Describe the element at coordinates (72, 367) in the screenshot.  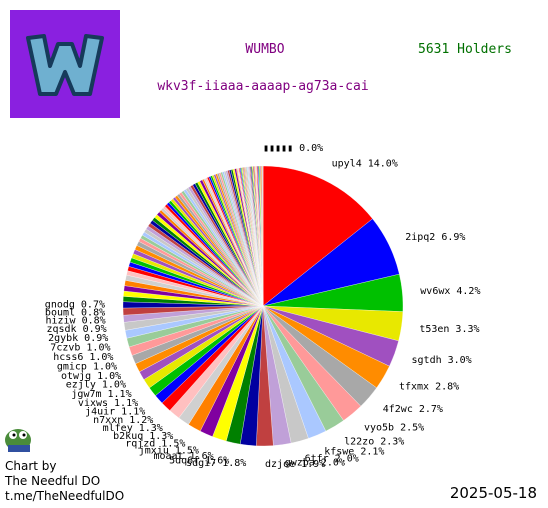
I see `slice-name: gmicp` at that location.